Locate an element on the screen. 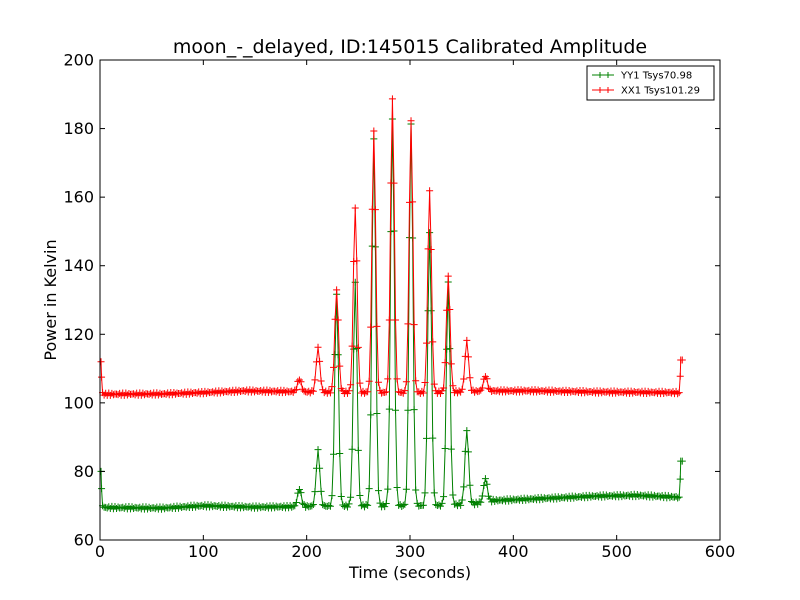  x-tick-label: 100 is located at coordinates (203, 551).